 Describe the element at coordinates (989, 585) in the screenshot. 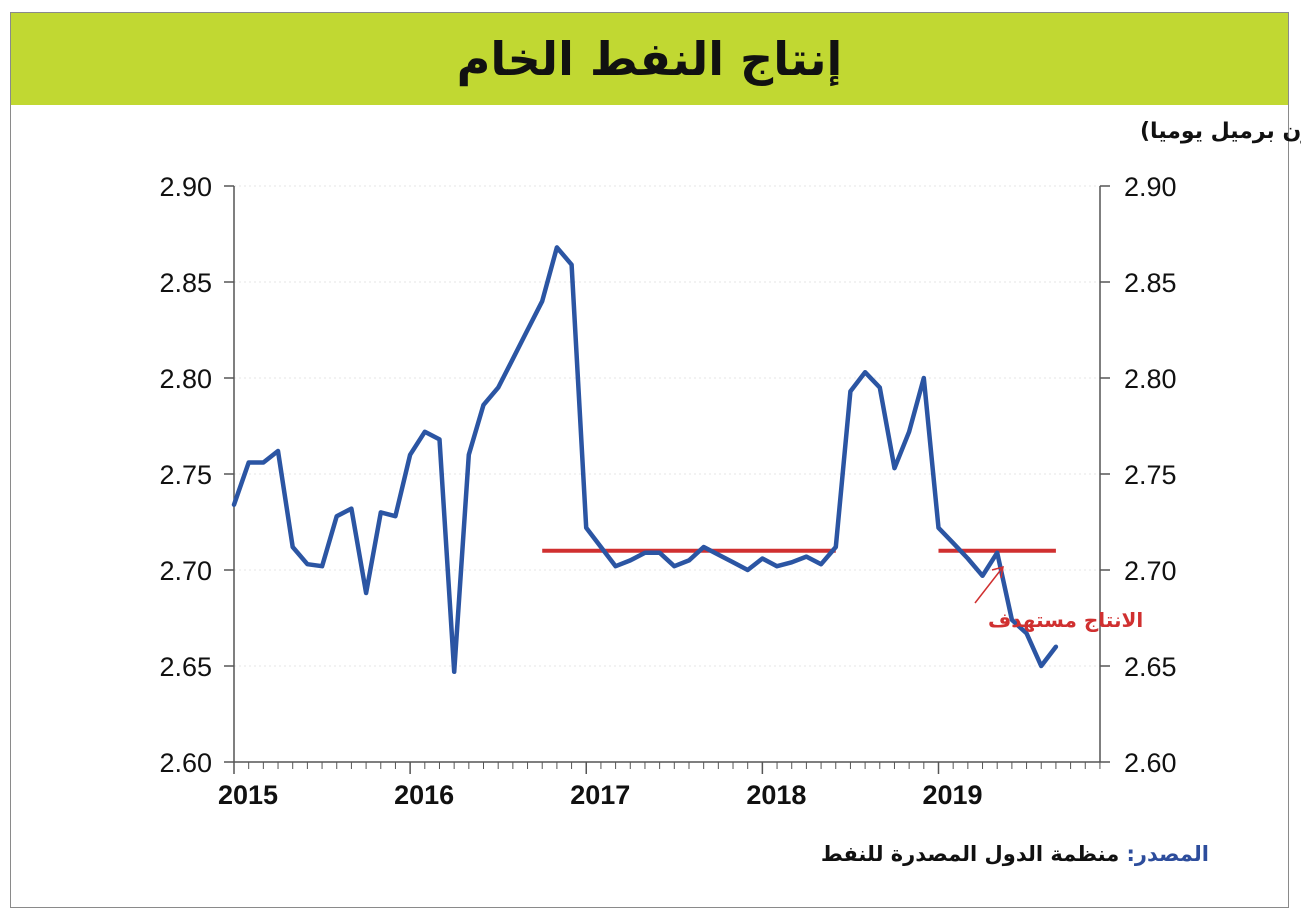

I see `annotation-arrow` at that location.